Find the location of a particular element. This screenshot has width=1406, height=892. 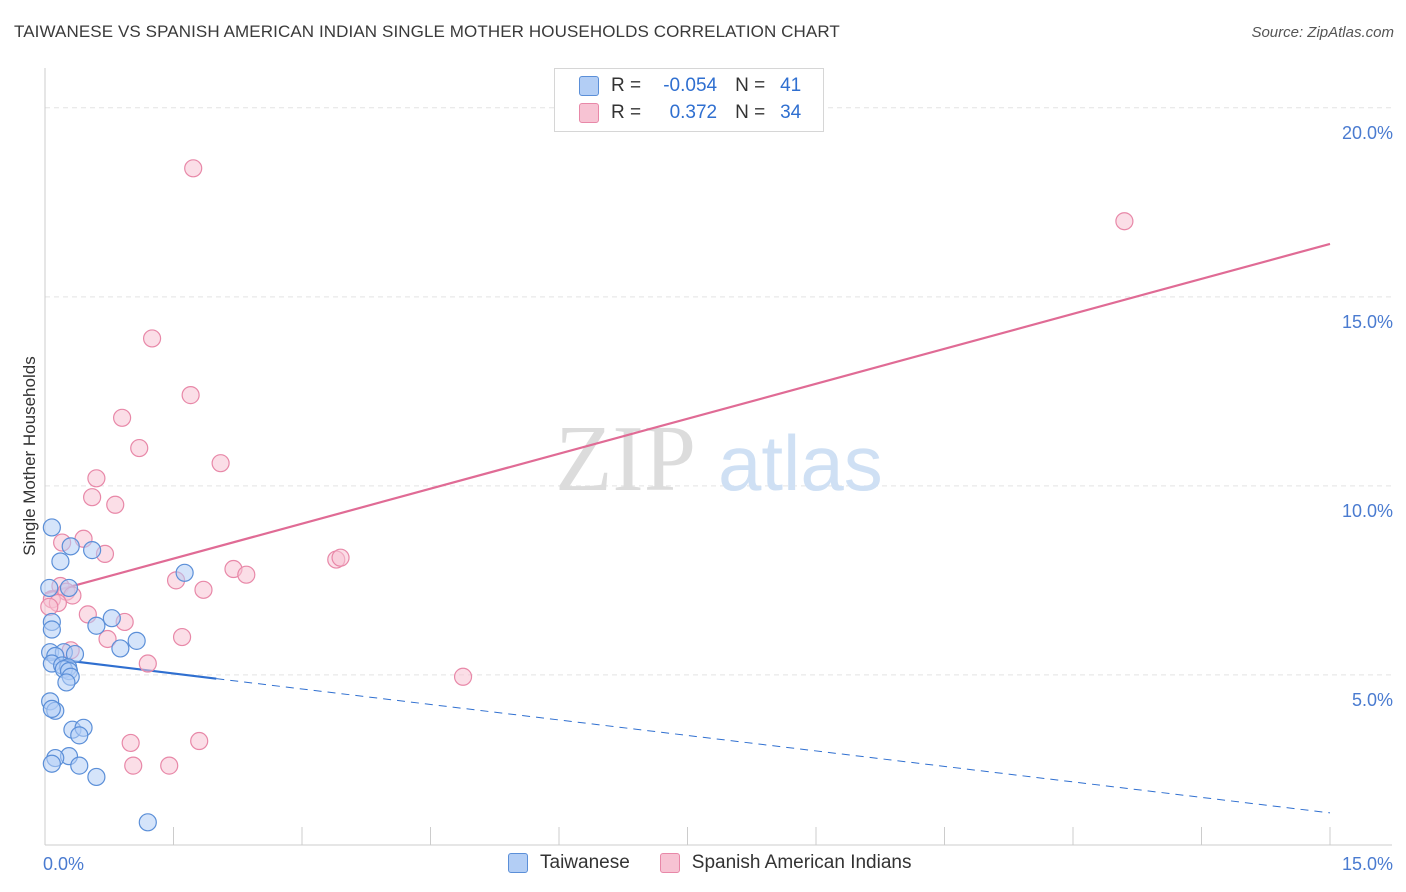

legend-r-value: -0.054 is located at coordinates (690, 85).